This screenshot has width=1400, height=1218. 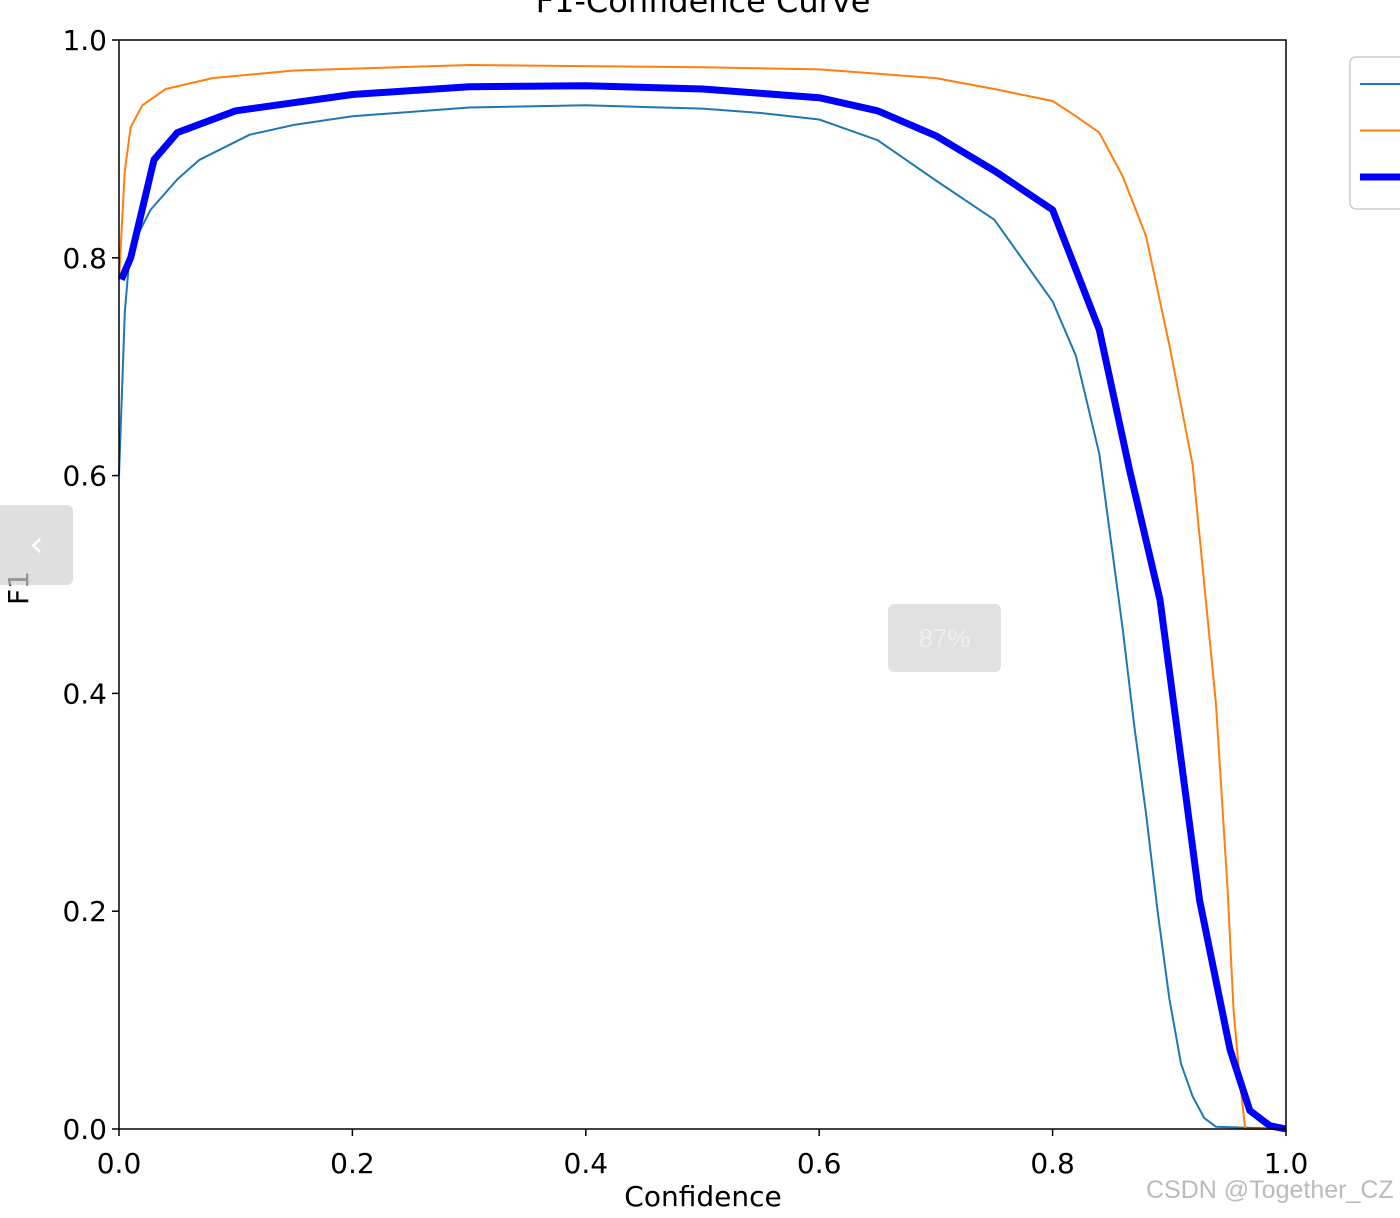 What do you see at coordinates (586, 1163) in the screenshot?
I see `x-tick-label: 0.4` at bounding box center [586, 1163].